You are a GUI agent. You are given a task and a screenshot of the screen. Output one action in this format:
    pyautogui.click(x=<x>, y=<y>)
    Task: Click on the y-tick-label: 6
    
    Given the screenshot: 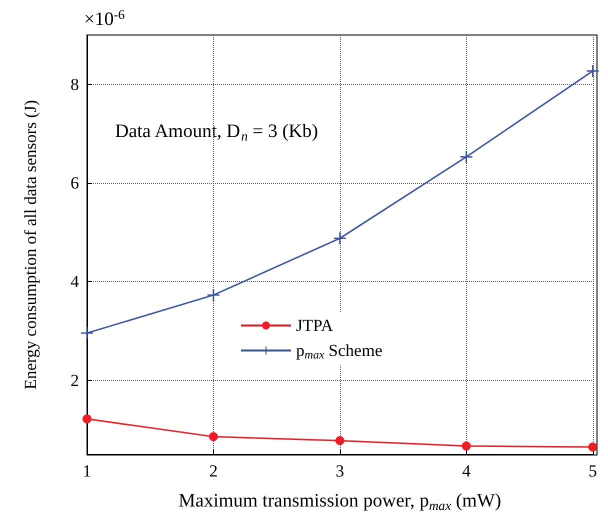 What is the action you would take?
    pyautogui.click(x=74, y=183)
    